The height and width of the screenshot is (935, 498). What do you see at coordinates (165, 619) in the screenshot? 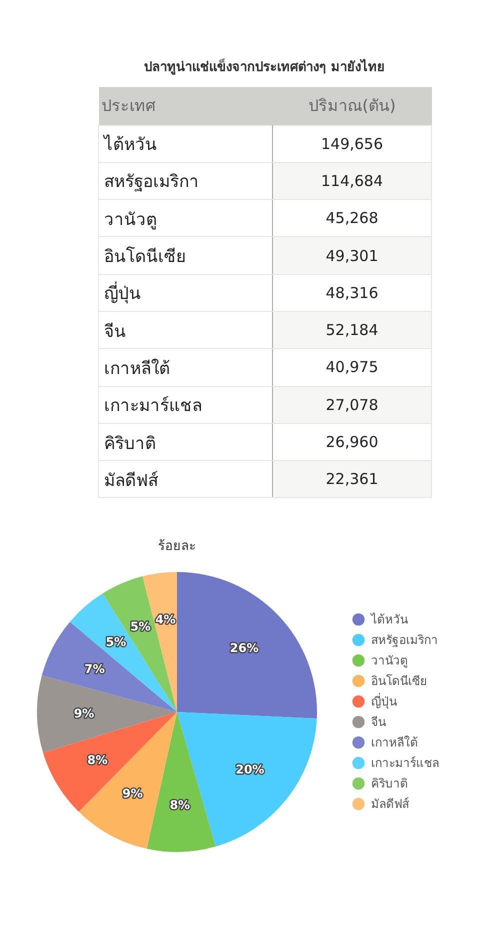
I see `data-label: 4%` at bounding box center [165, 619].